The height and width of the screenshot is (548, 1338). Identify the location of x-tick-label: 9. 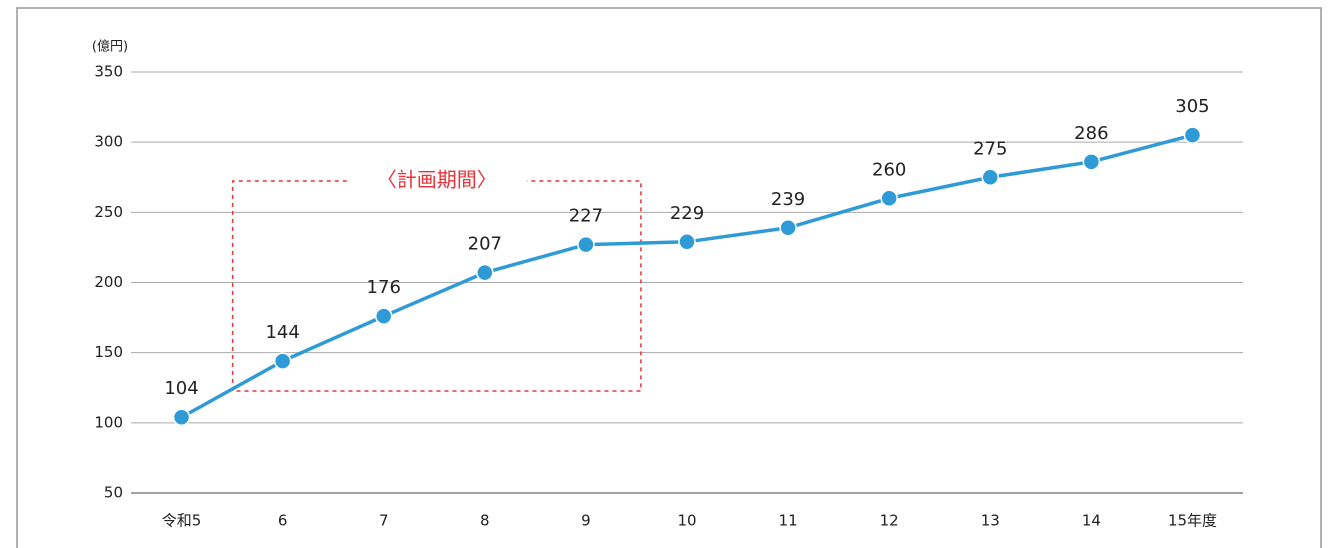
(586, 521).